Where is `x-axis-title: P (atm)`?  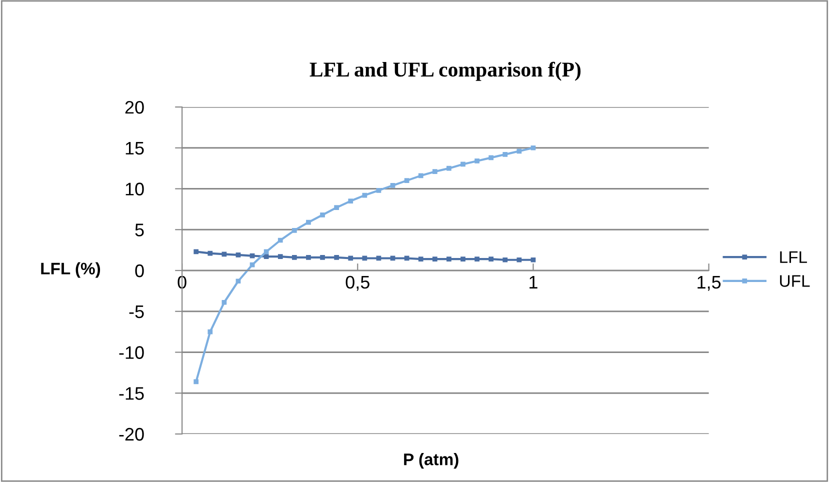 x-axis-title: P (atm) is located at coordinates (431, 461).